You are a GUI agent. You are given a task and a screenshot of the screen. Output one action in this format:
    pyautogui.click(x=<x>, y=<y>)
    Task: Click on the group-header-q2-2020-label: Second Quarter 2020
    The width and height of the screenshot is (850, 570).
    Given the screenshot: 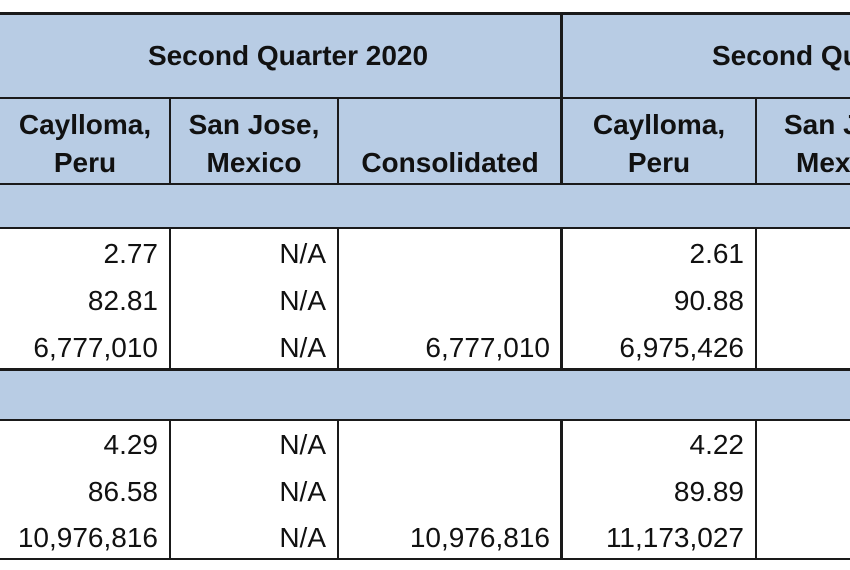 What is the action you would take?
    pyautogui.click(x=288, y=55)
    